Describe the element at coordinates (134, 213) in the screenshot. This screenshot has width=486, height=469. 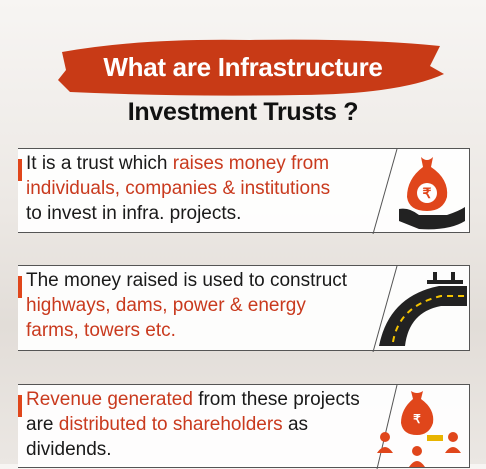
I see `plain-text: to invest in infra. projects.` at that location.